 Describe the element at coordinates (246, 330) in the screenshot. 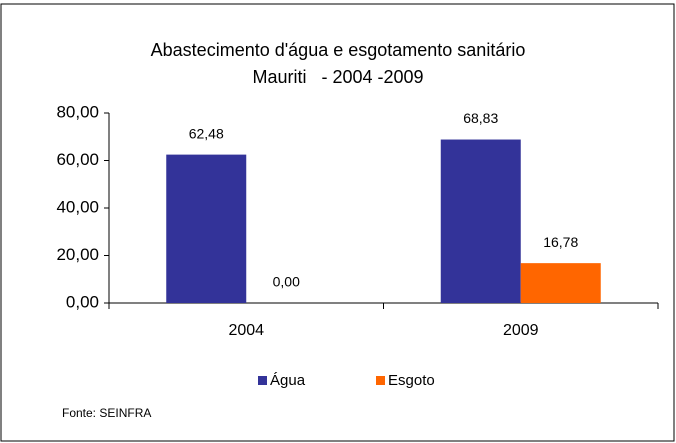

I see `x-tick-label: 2004` at that location.